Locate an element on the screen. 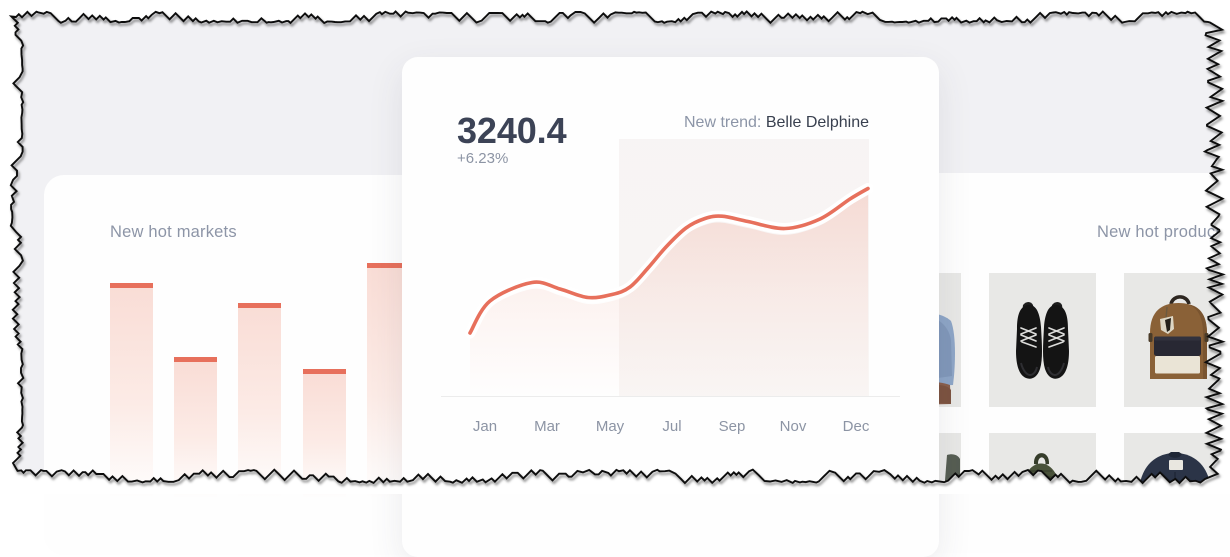  svg-text: Nov is located at coordinates (793, 426).